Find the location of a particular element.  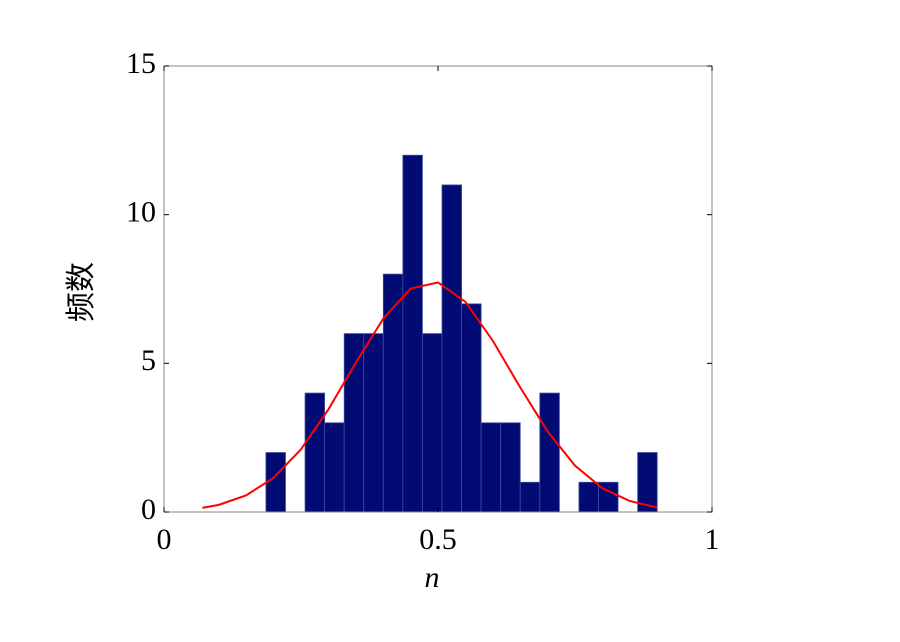

x-tick-label: 0 is located at coordinates (164, 539).